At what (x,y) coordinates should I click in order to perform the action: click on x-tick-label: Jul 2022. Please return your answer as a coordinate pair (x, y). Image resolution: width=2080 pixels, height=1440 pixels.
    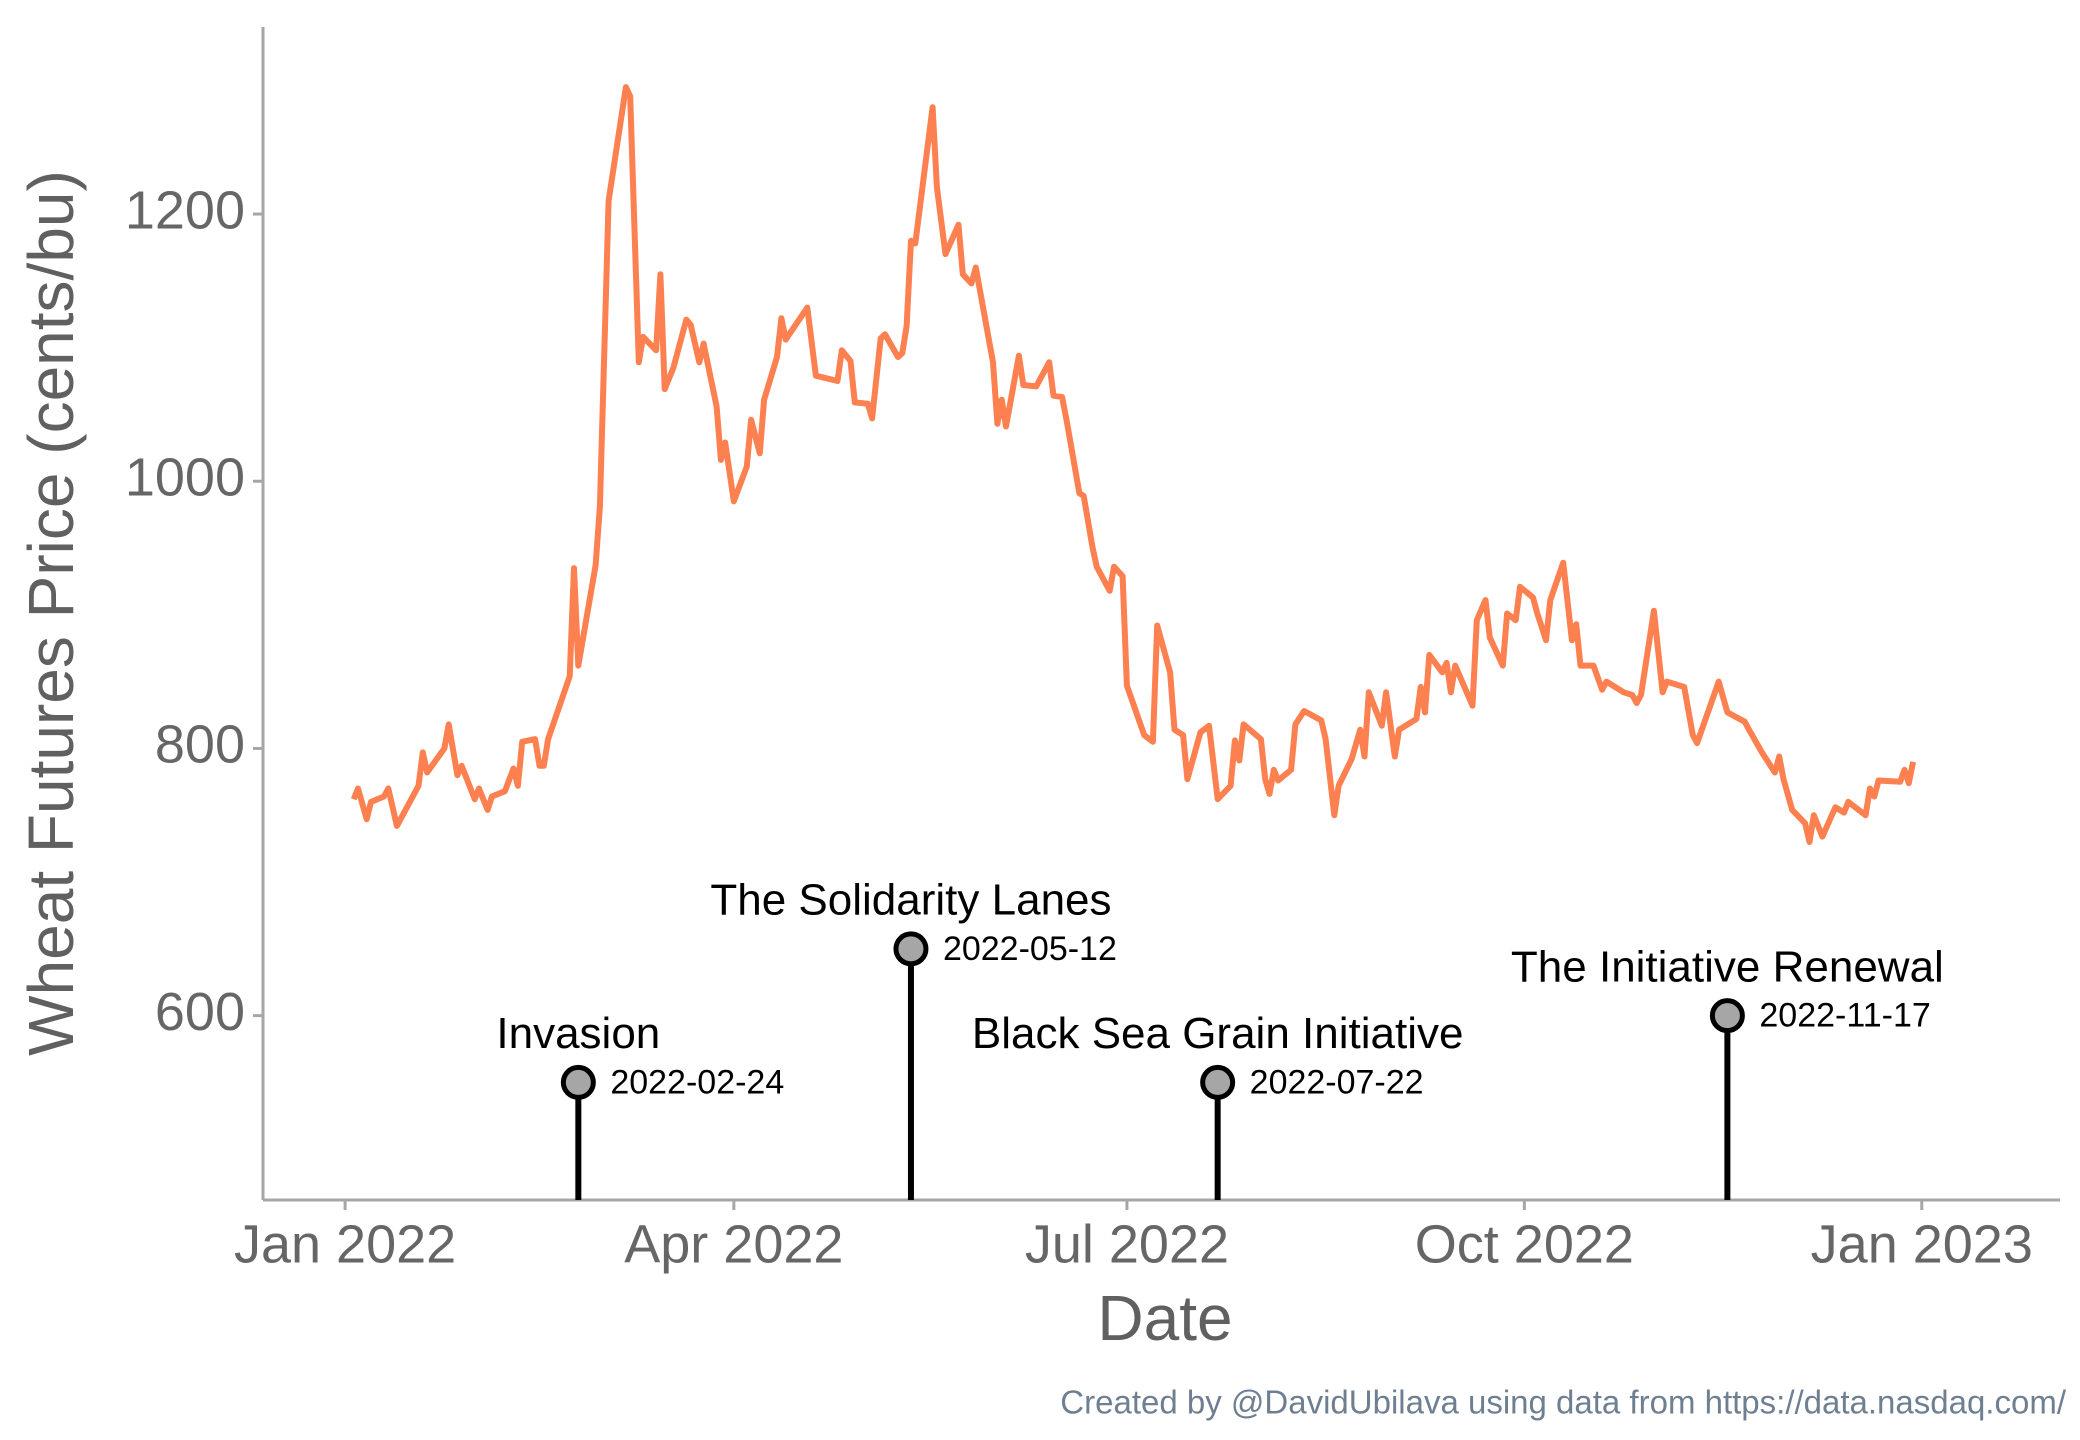
    Looking at the image, I should click on (1127, 1244).